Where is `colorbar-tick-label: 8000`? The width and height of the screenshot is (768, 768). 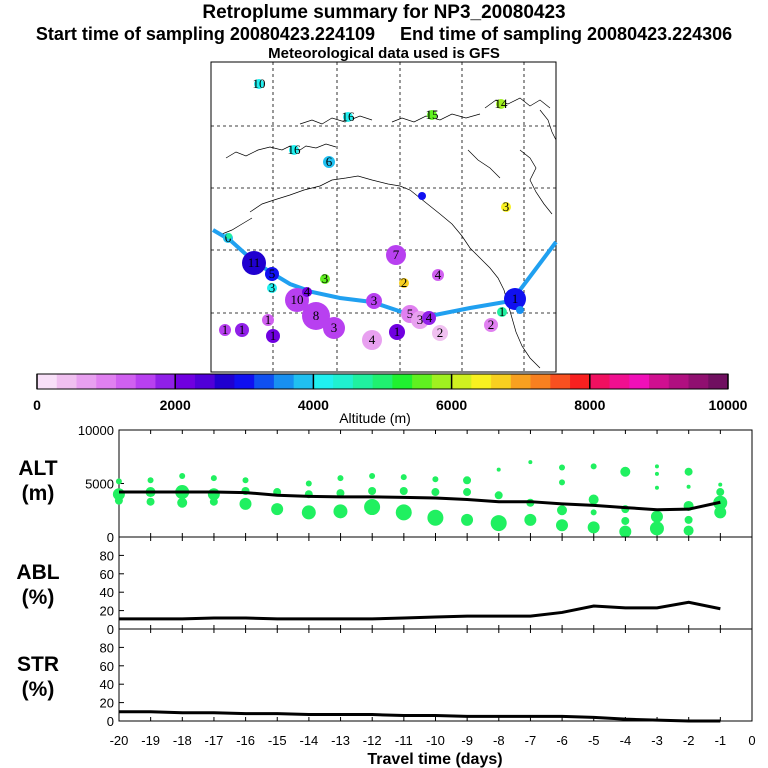 colorbar-tick-label: 8000 is located at coordinates (589, 405).